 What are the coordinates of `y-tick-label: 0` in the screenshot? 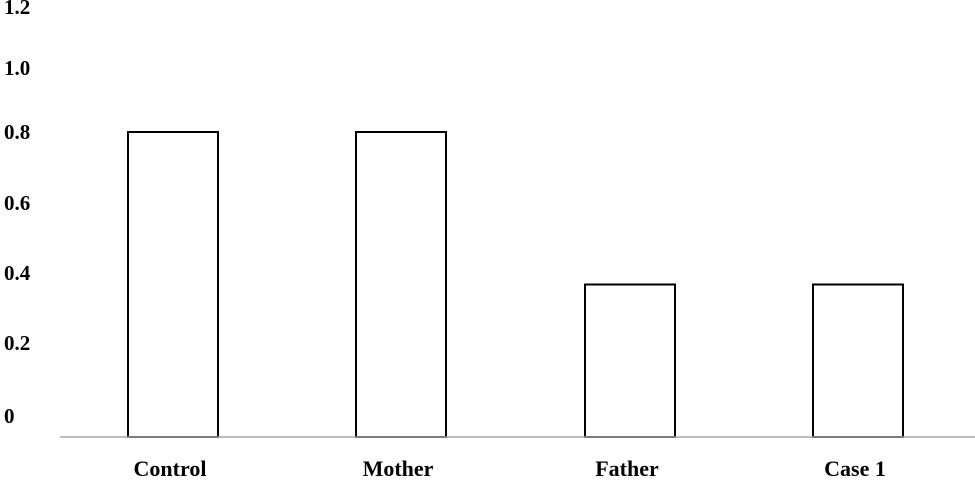 It's located at (9, 416).